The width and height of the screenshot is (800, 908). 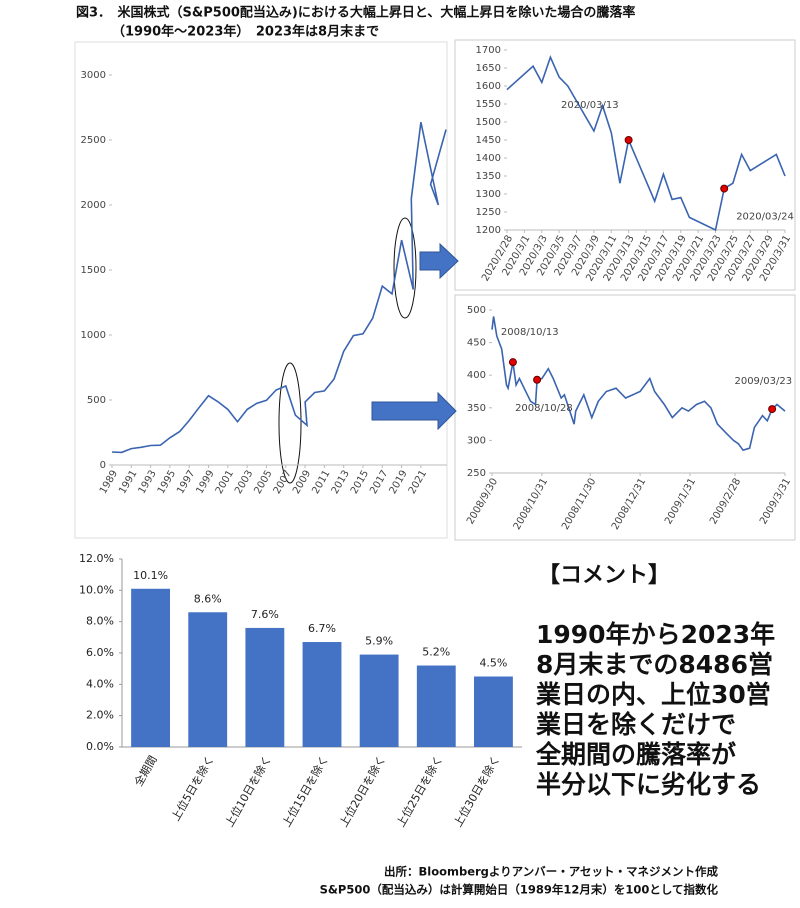 What do you see at coordinates (531, 504) in the screenshot?
I see `x-tick-label: 2008/10/31` at bounding box center [531, 504].